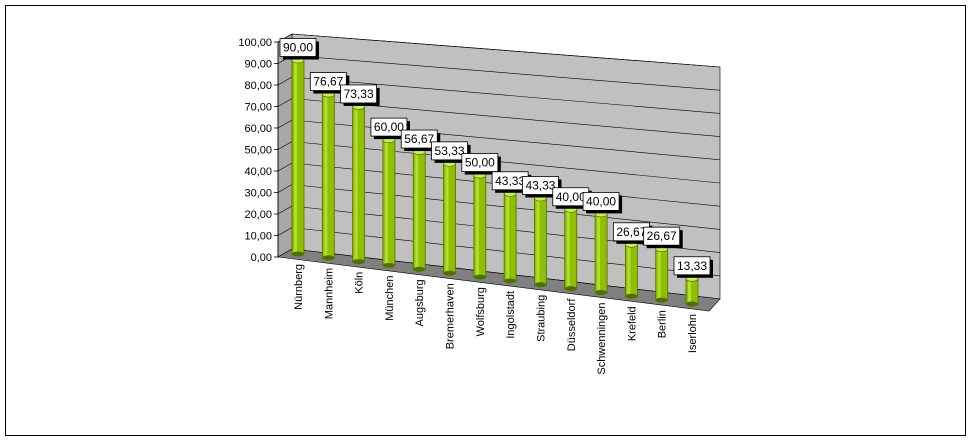 The image size is (971, 441). I want to click on data-label: 53,33, so click(450, 151).